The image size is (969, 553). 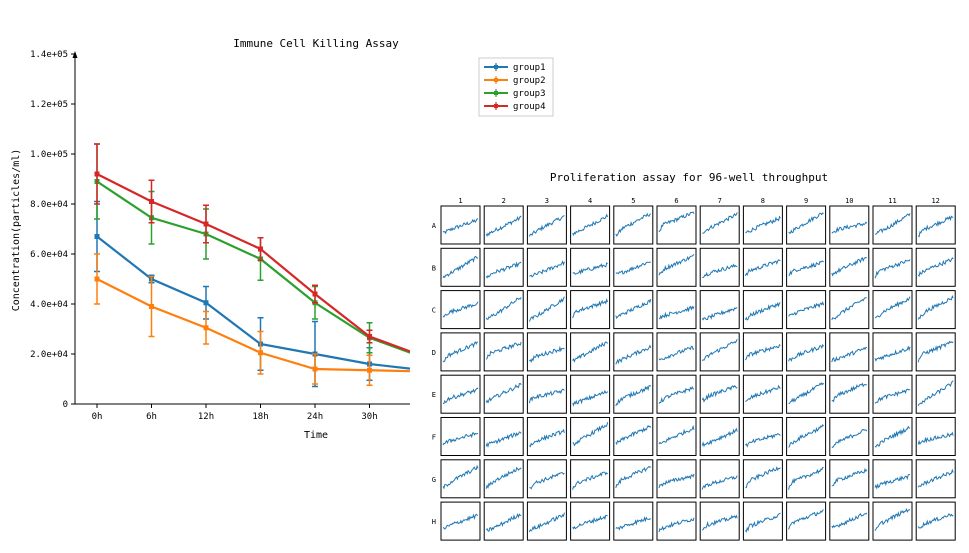 I want to click on column-label: 2, so click(x=504, y=201).